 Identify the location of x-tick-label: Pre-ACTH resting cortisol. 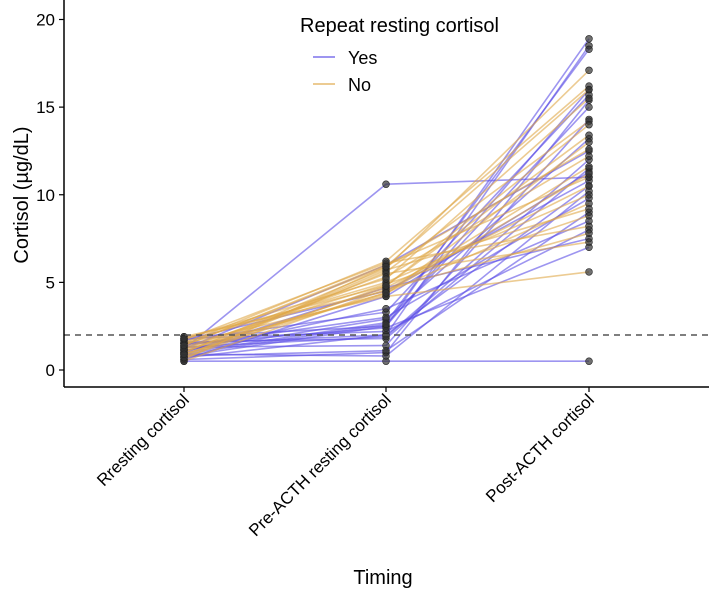
(320, 465).